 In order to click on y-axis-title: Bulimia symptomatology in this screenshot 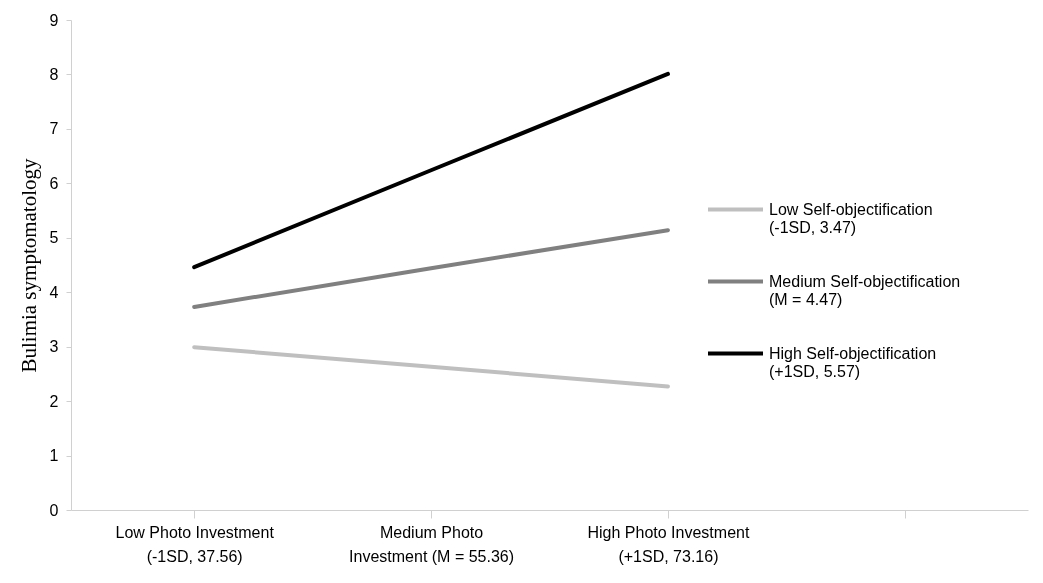, I will do `click(28, 265)`.